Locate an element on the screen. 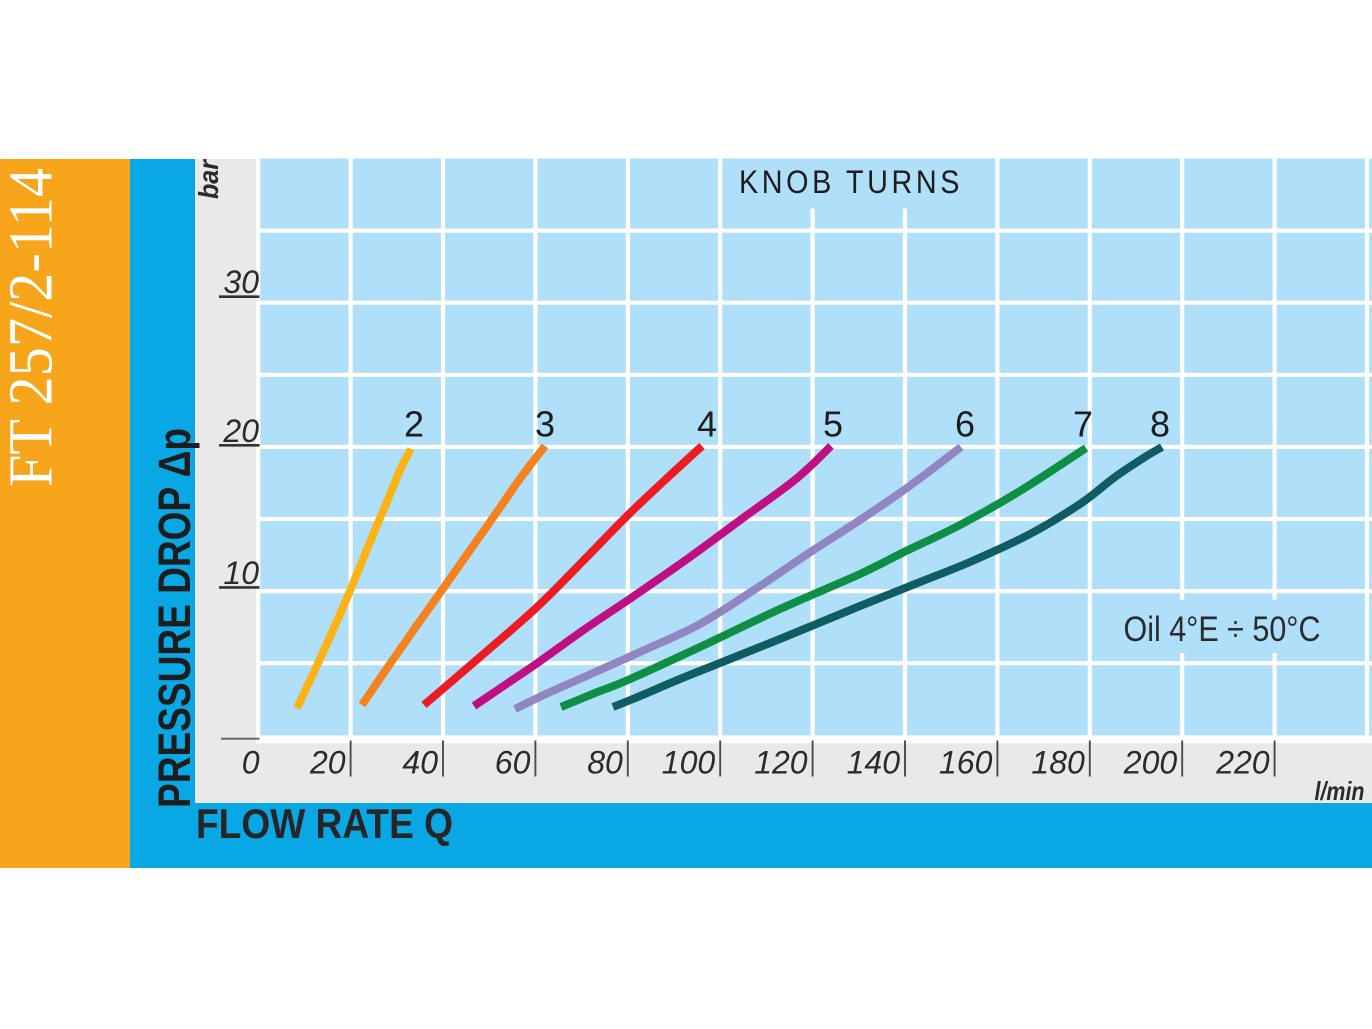 This screenshot has height=1029, width=1372. svg-text: FT 257/2-114 is located at coordinates (33, 327).